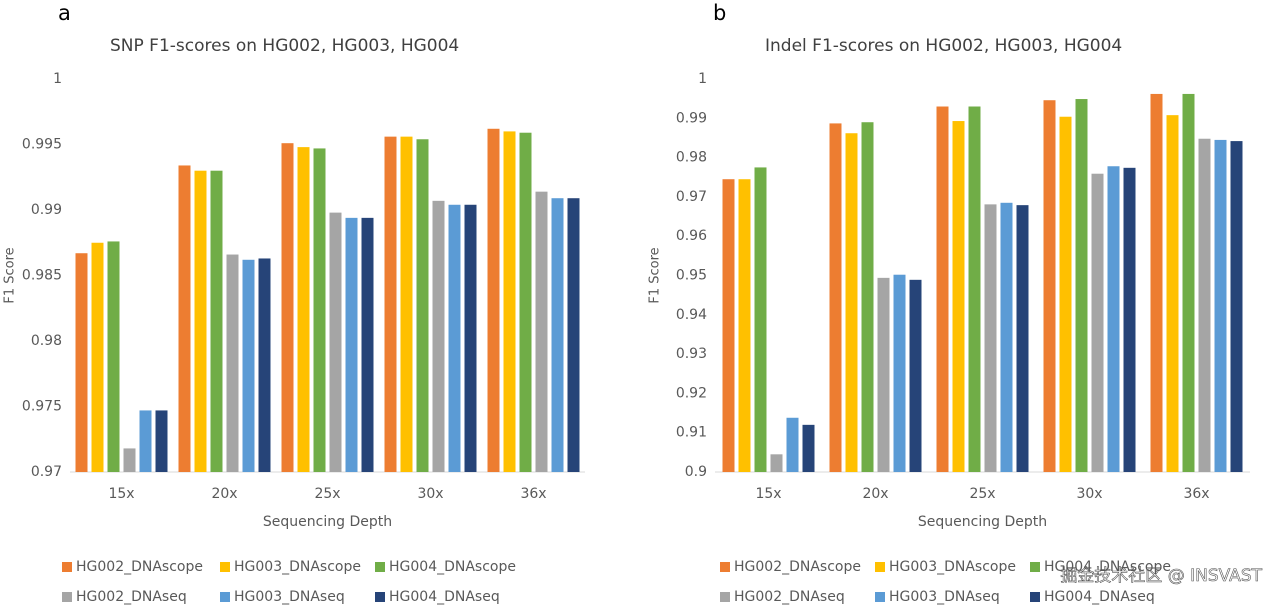  What do you see at coordinates (131, 597) in the screenshot?
I see `legend-label: HG002_DNAseq` at bounding box center [131, 597].